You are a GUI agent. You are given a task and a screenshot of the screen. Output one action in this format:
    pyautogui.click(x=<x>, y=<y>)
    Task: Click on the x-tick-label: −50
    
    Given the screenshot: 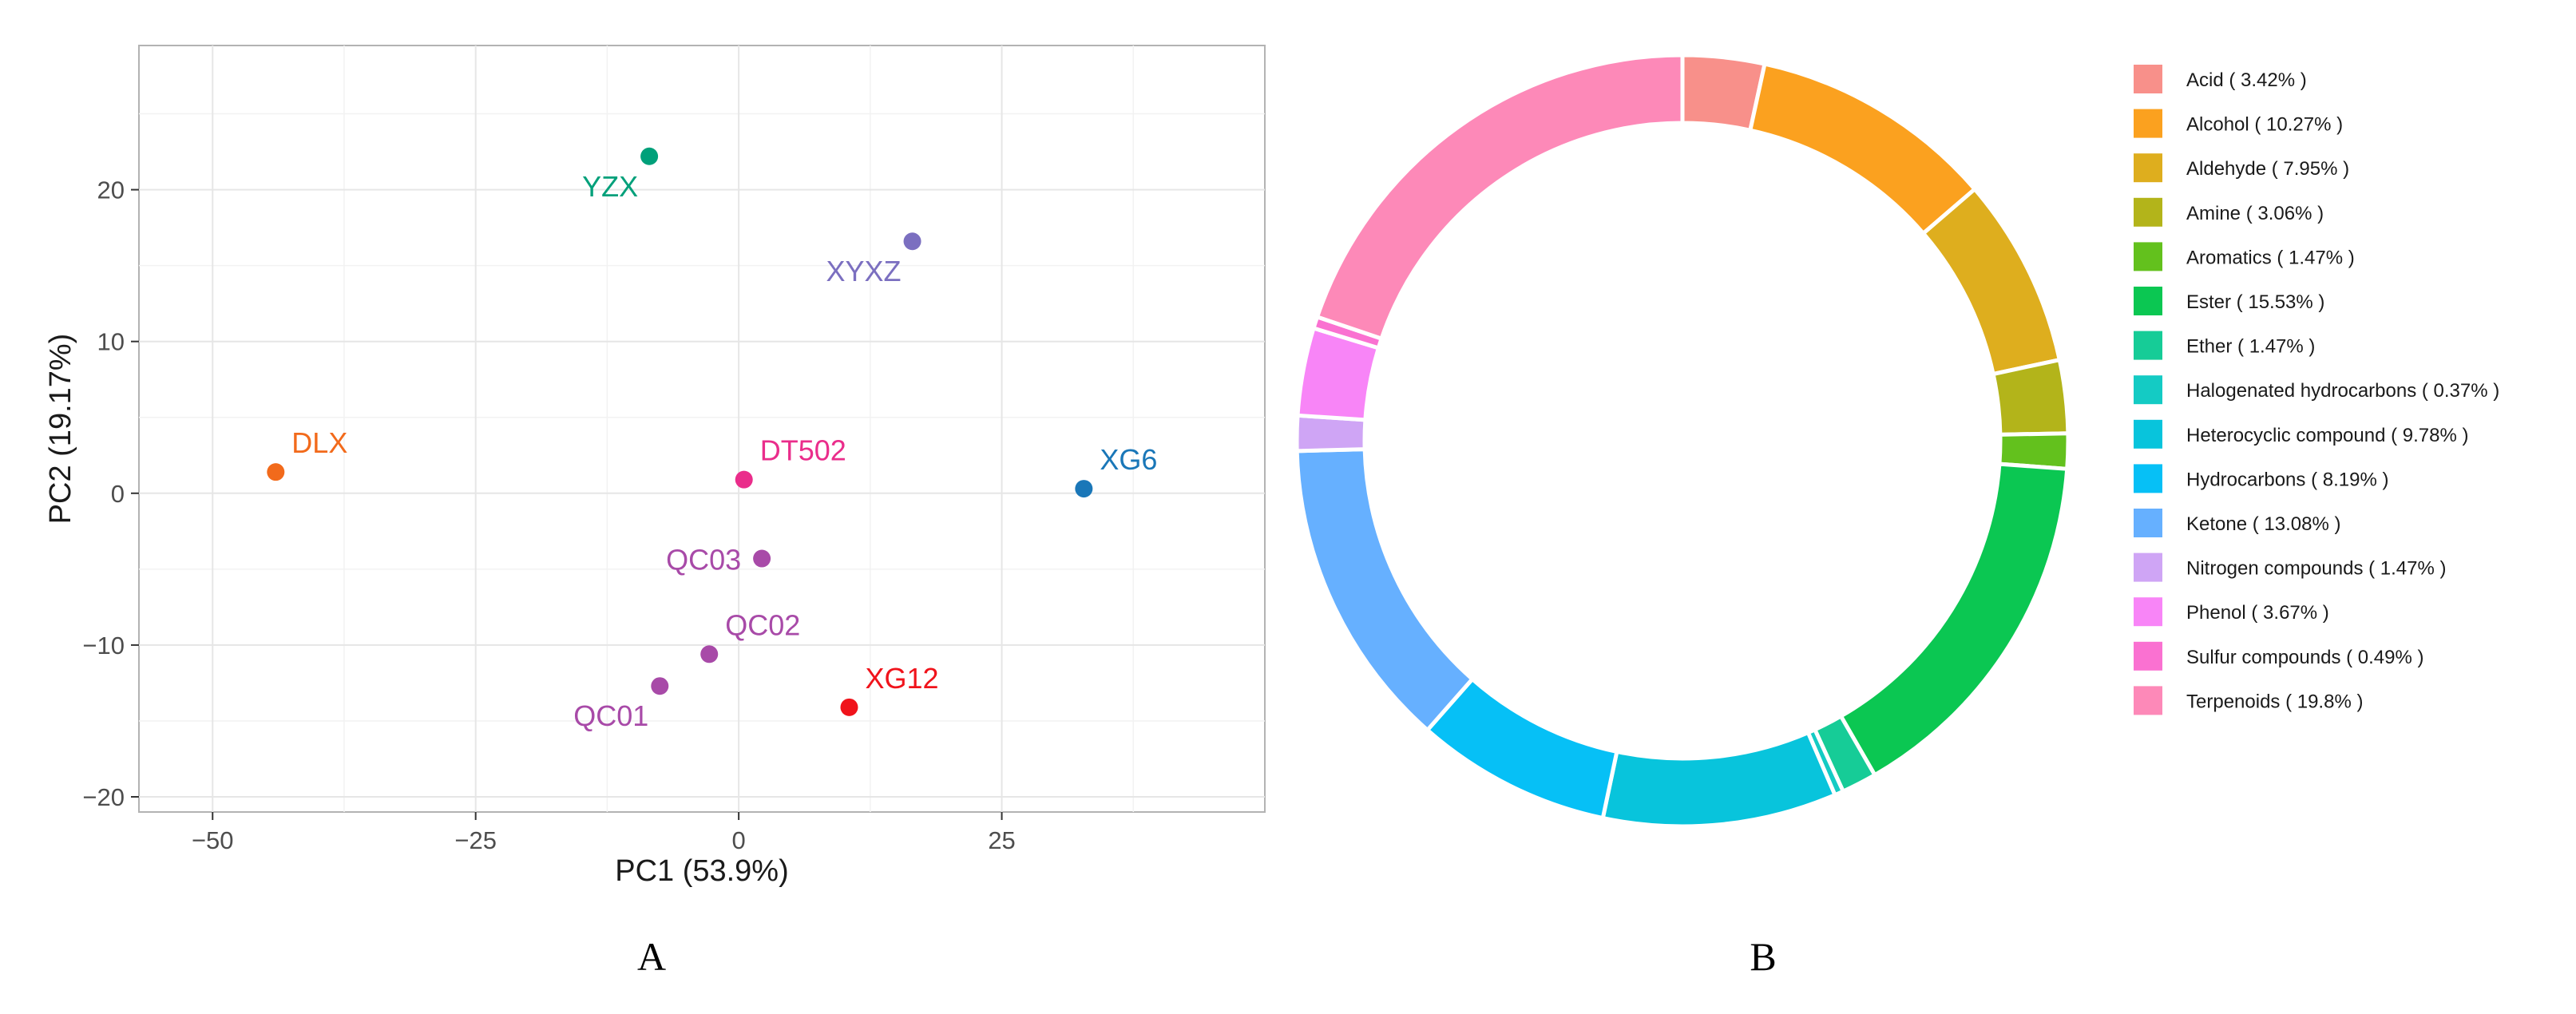 What is the action you would take?
    pyautogui.click(x=213, y=840)
    